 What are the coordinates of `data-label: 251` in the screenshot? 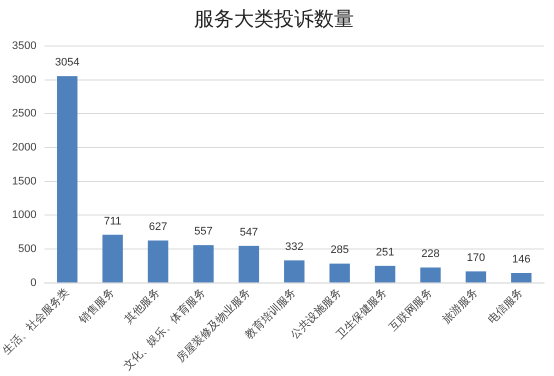 It's located at (385, 252).